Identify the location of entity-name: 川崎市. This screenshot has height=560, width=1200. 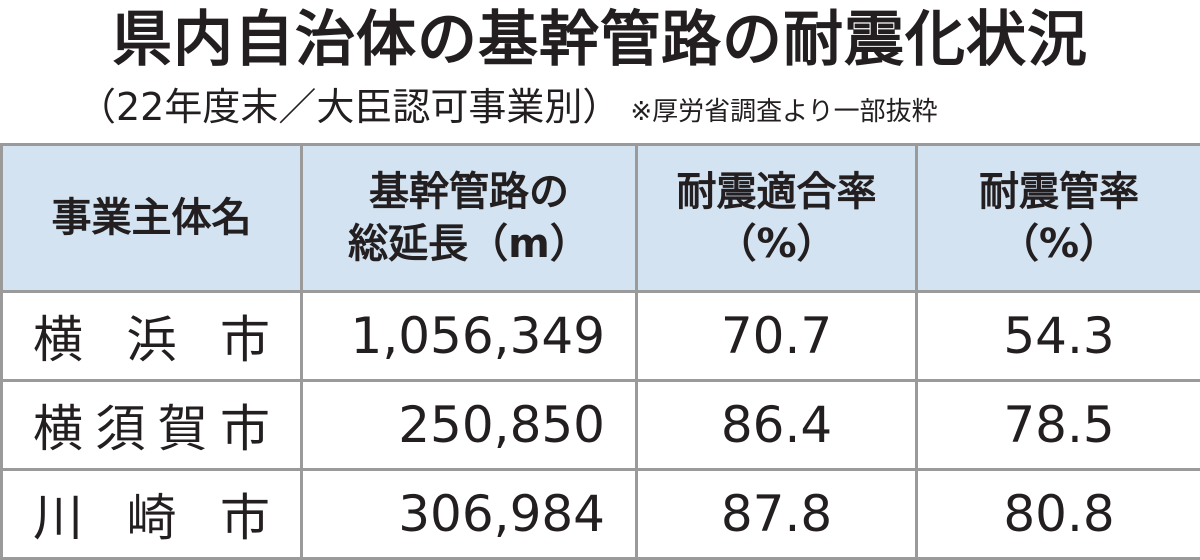
(152, 514).